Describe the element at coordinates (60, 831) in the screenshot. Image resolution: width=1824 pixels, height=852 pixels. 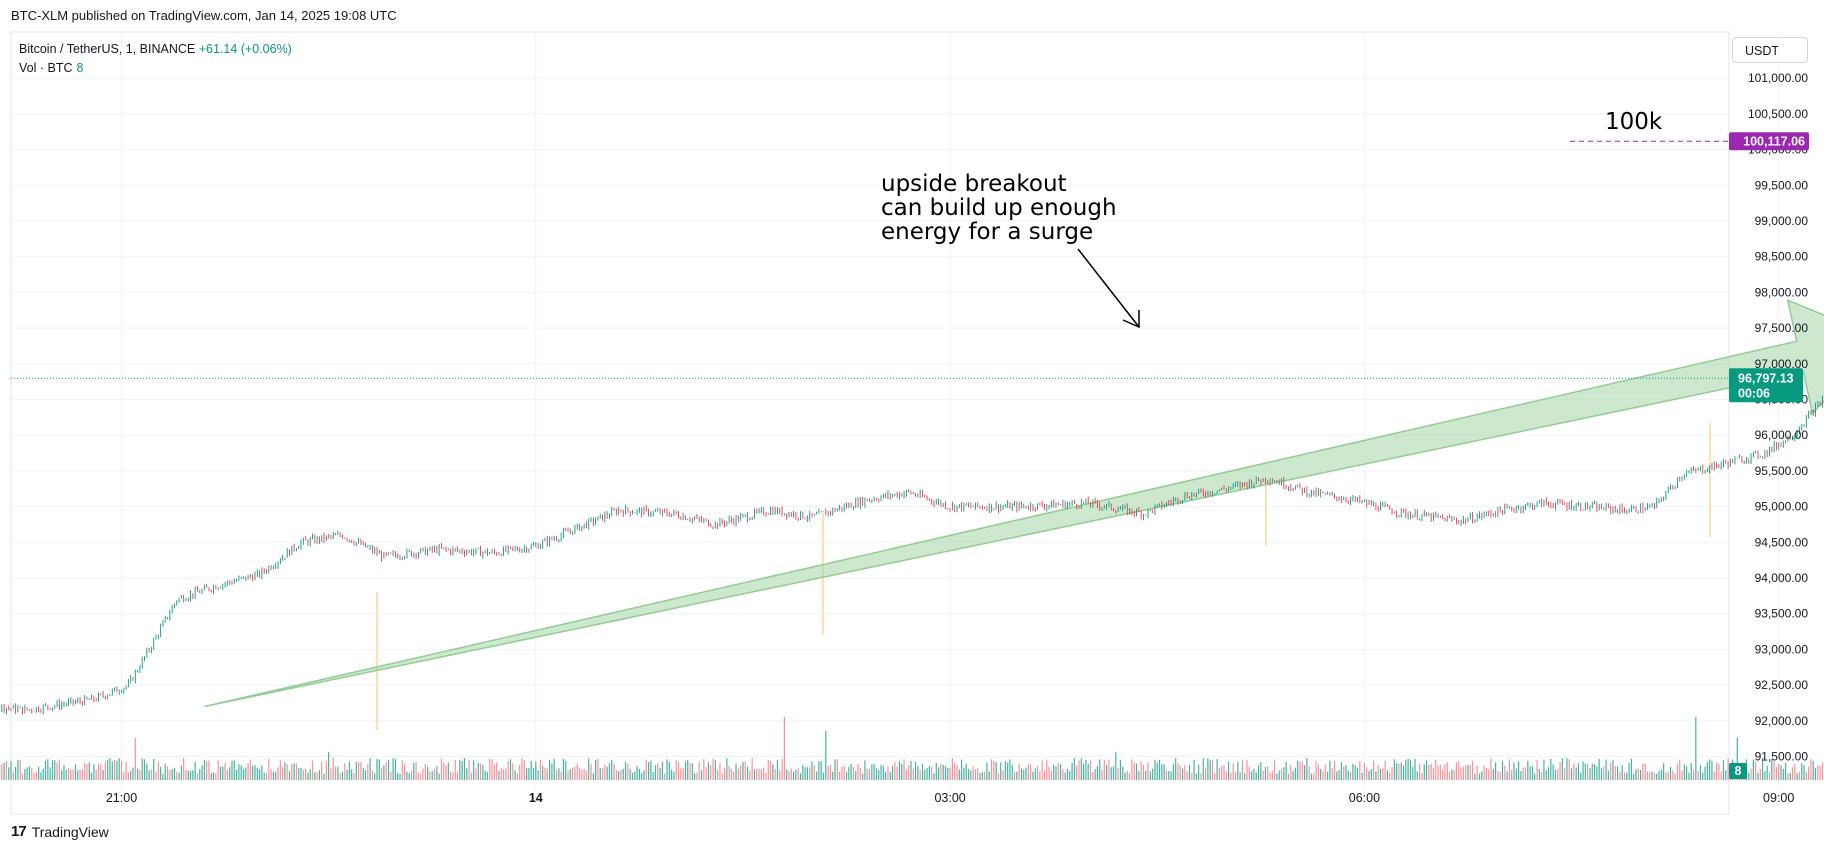
I see `footer-brand: 17 TradingView` at that location.